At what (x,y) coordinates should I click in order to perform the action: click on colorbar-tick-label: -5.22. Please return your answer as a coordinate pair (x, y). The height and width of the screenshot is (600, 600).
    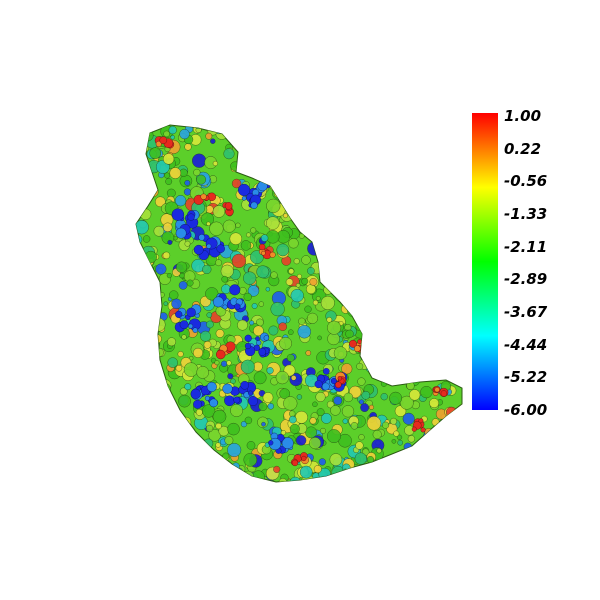
    Looking at the image, I should click on (526, 377).